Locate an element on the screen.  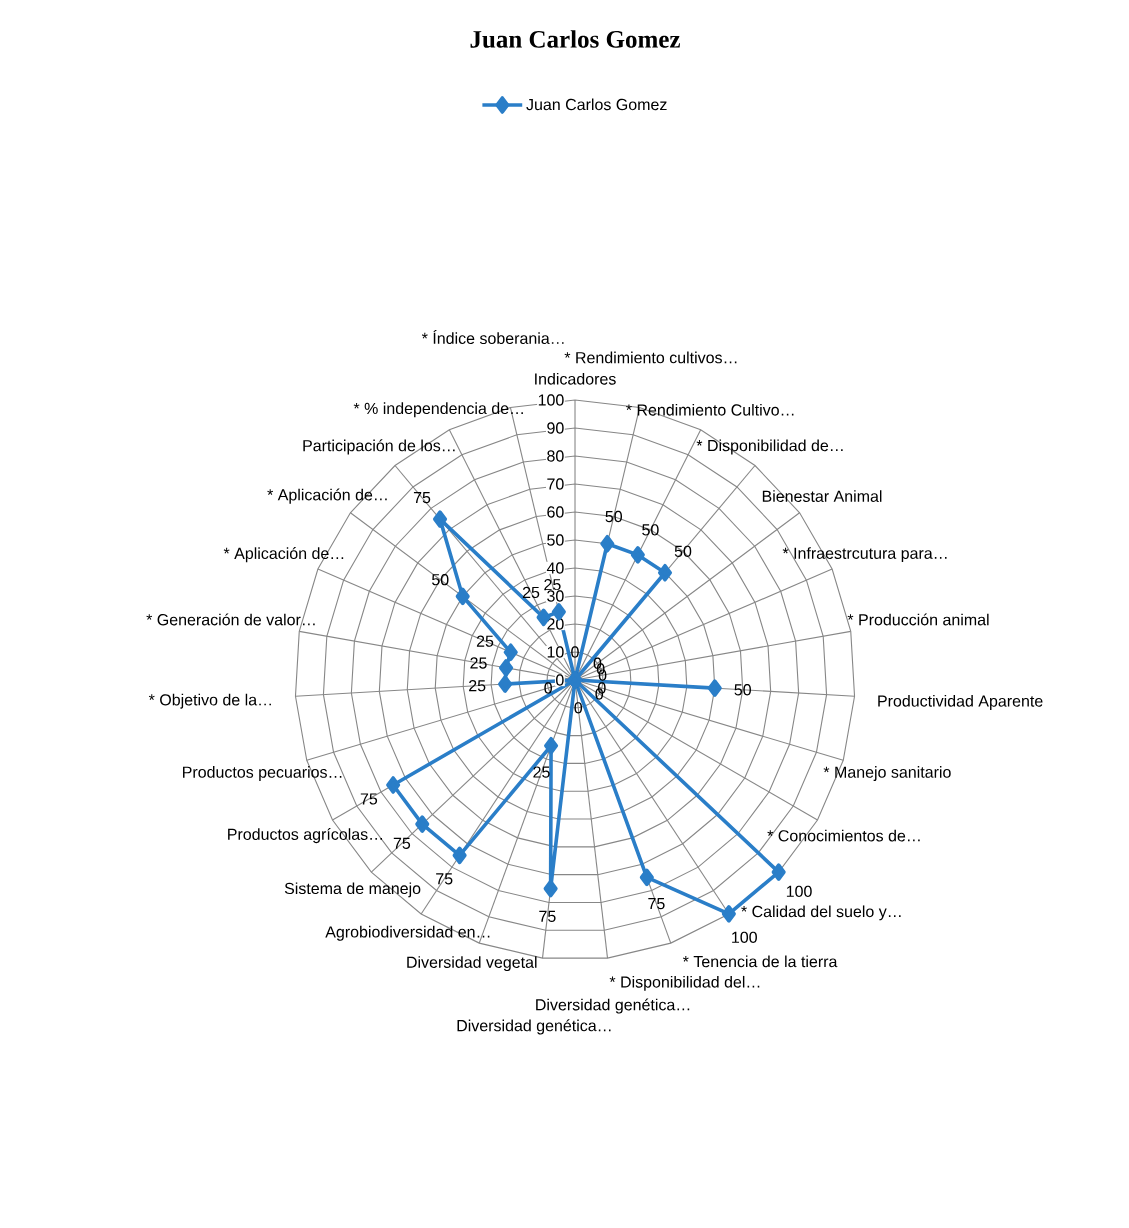
y-tick-label: 80 is located at coordinates (555, 456).